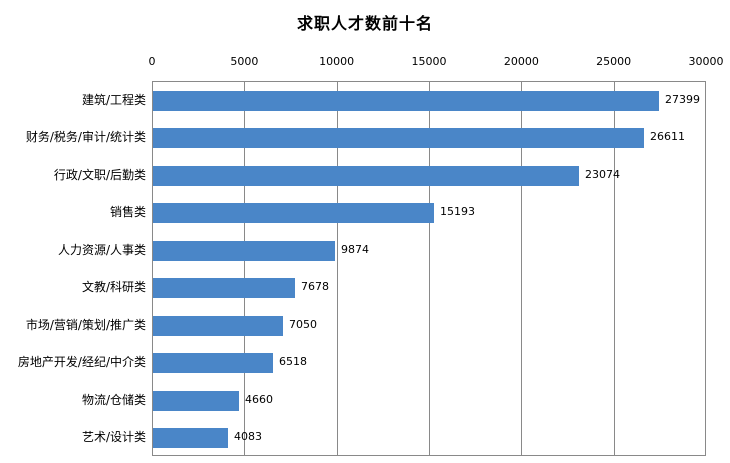 The width and height of the screenshot is (730, 463). I want to click on category-label: 销售类, so click(127, 212).